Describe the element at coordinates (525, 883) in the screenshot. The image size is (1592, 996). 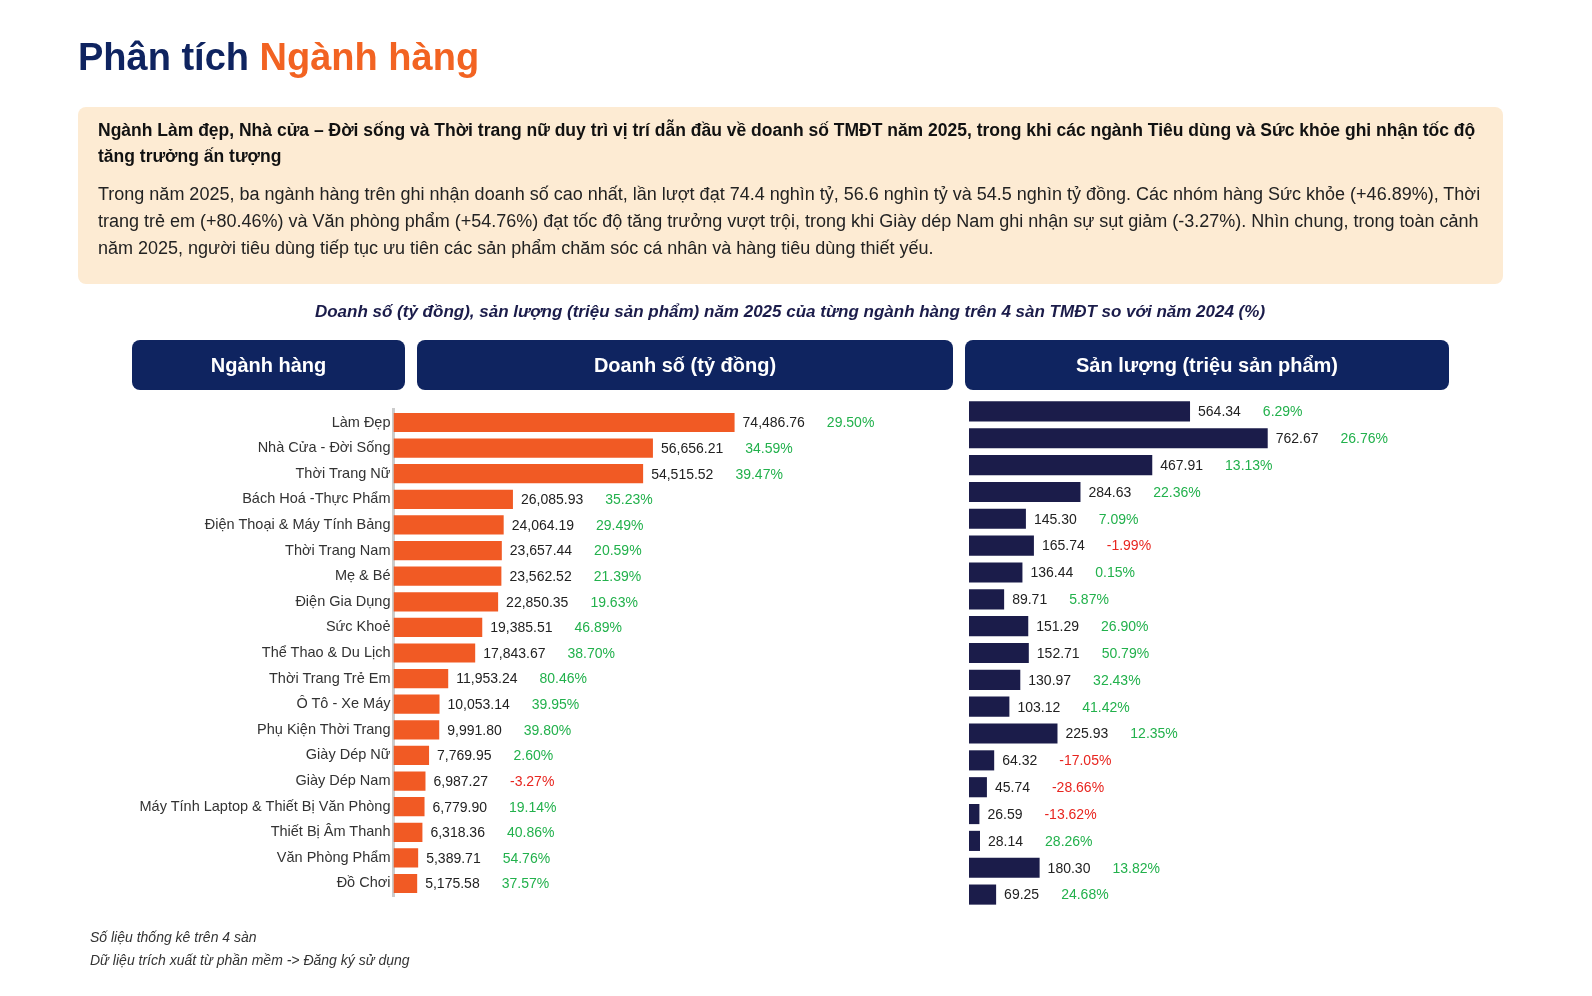
I see `annotation: 37.57%` at that location.